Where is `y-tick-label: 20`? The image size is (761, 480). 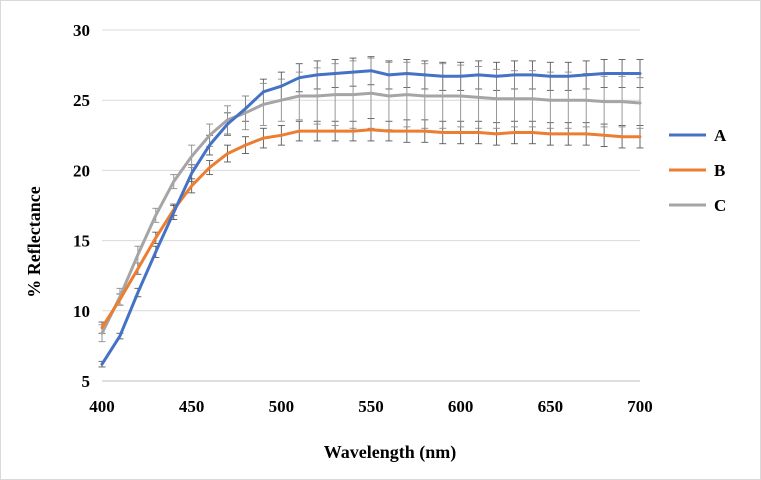
y-tick-label: 20 is located at coordinates (81, 170).